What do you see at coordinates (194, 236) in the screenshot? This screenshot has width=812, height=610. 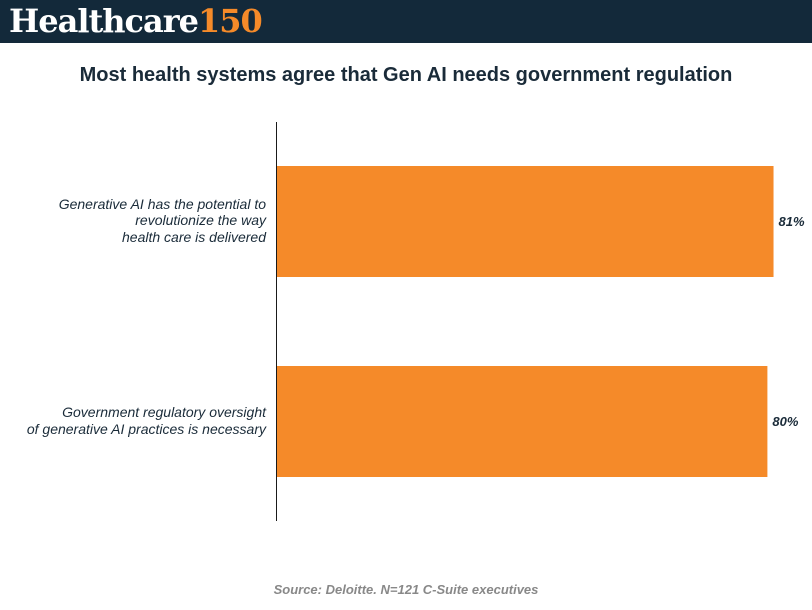 I see `category-label-line: health care is delivered` at bounding box center [194, 236].